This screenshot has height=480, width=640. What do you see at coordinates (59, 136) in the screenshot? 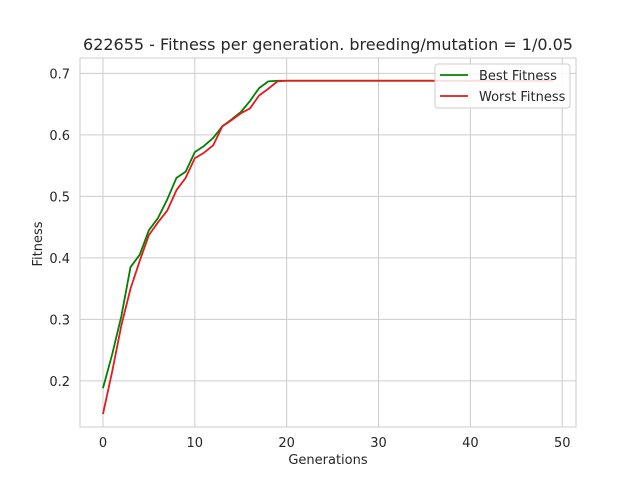
I see `y-tick-label: 0.6` at bounding box center [59, 136].